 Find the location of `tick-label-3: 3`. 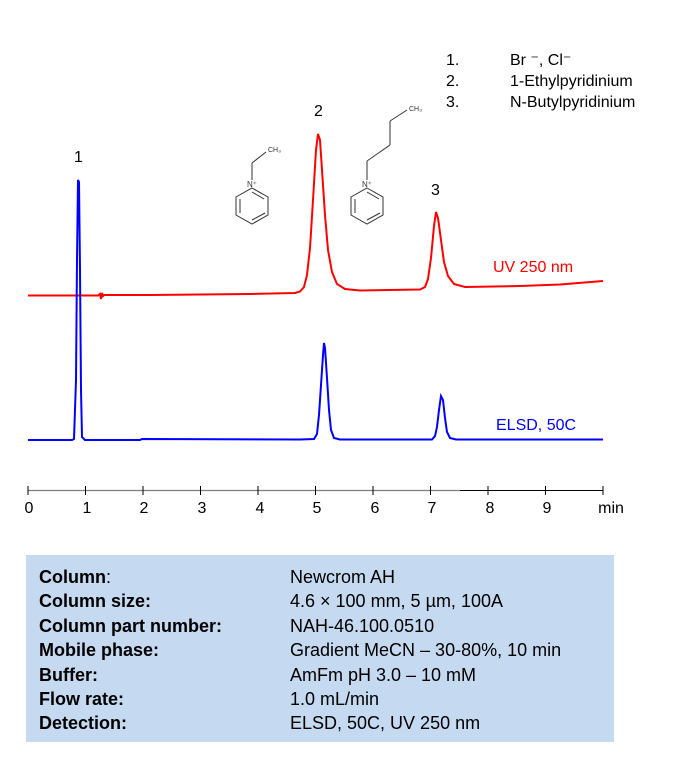

tick-label-3: 3 is located at coordinates (202, 508).